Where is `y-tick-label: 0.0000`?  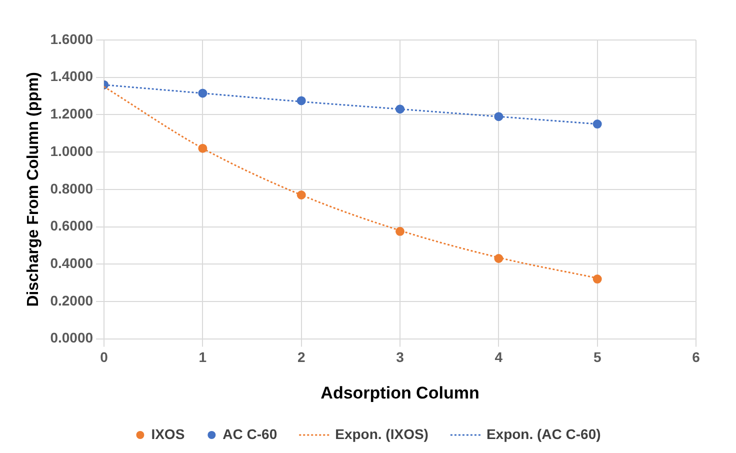 y-tick-label: 0.0000 is located at coordinates (72, 338).